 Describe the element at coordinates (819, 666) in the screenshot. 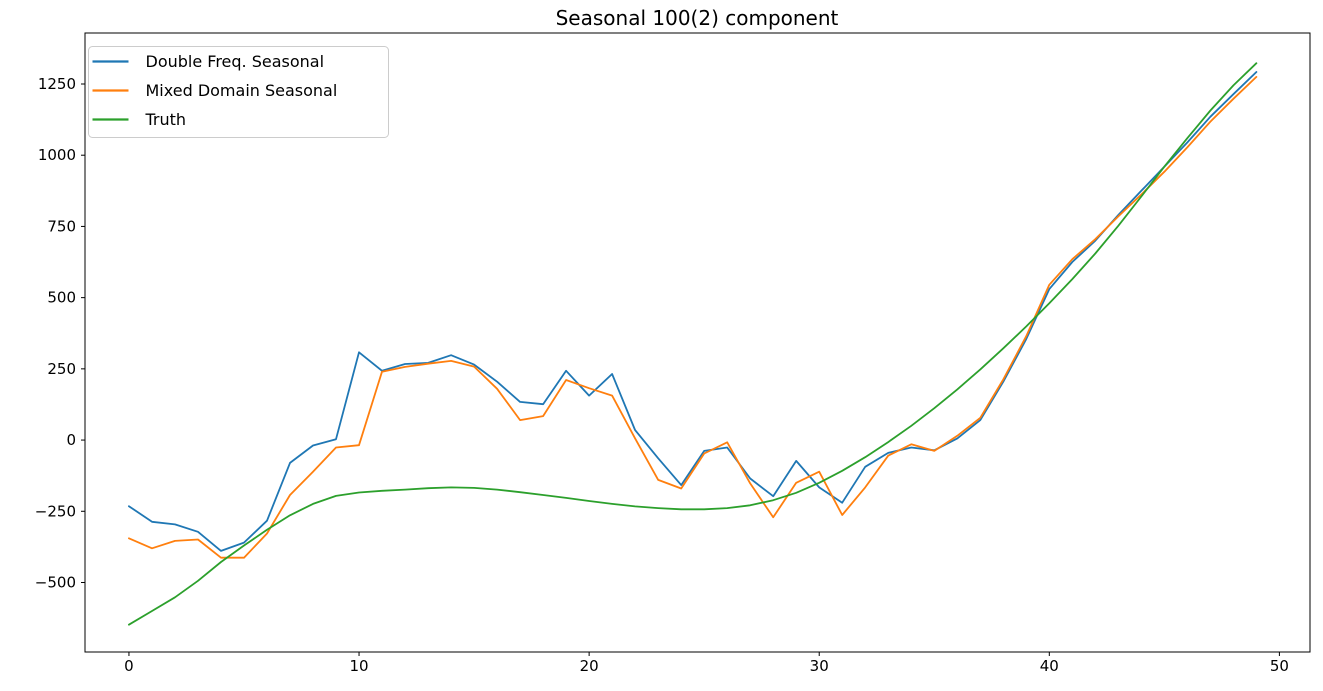

I see `x-tick-label: 30` at that location.